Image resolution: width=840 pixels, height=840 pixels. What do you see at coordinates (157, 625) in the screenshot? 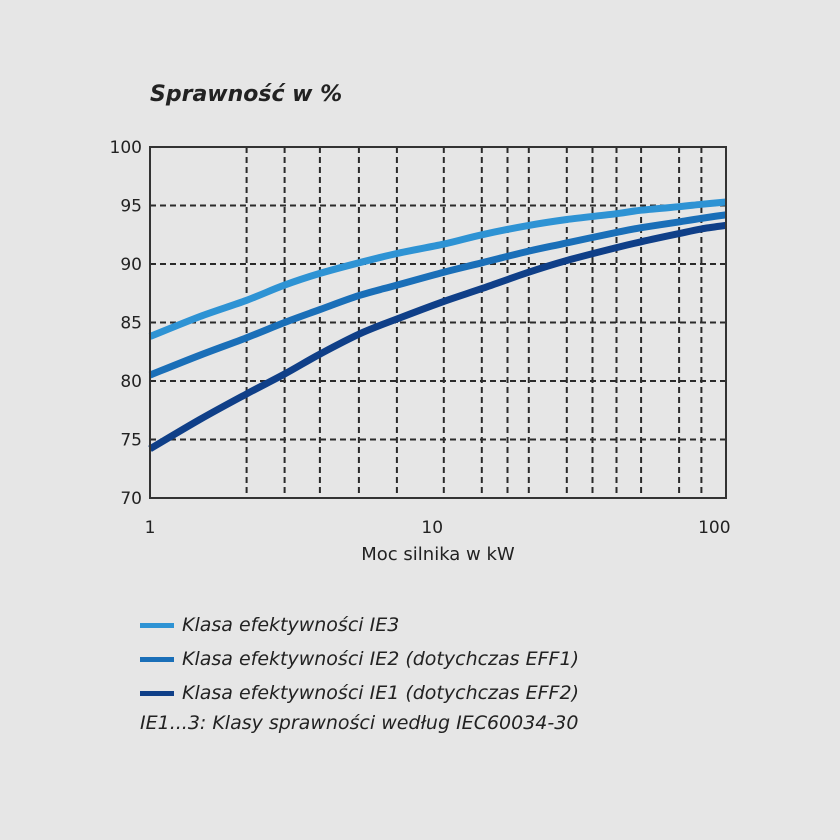
I see `legend-swatch-ie3` at bounding box center [157, 625].